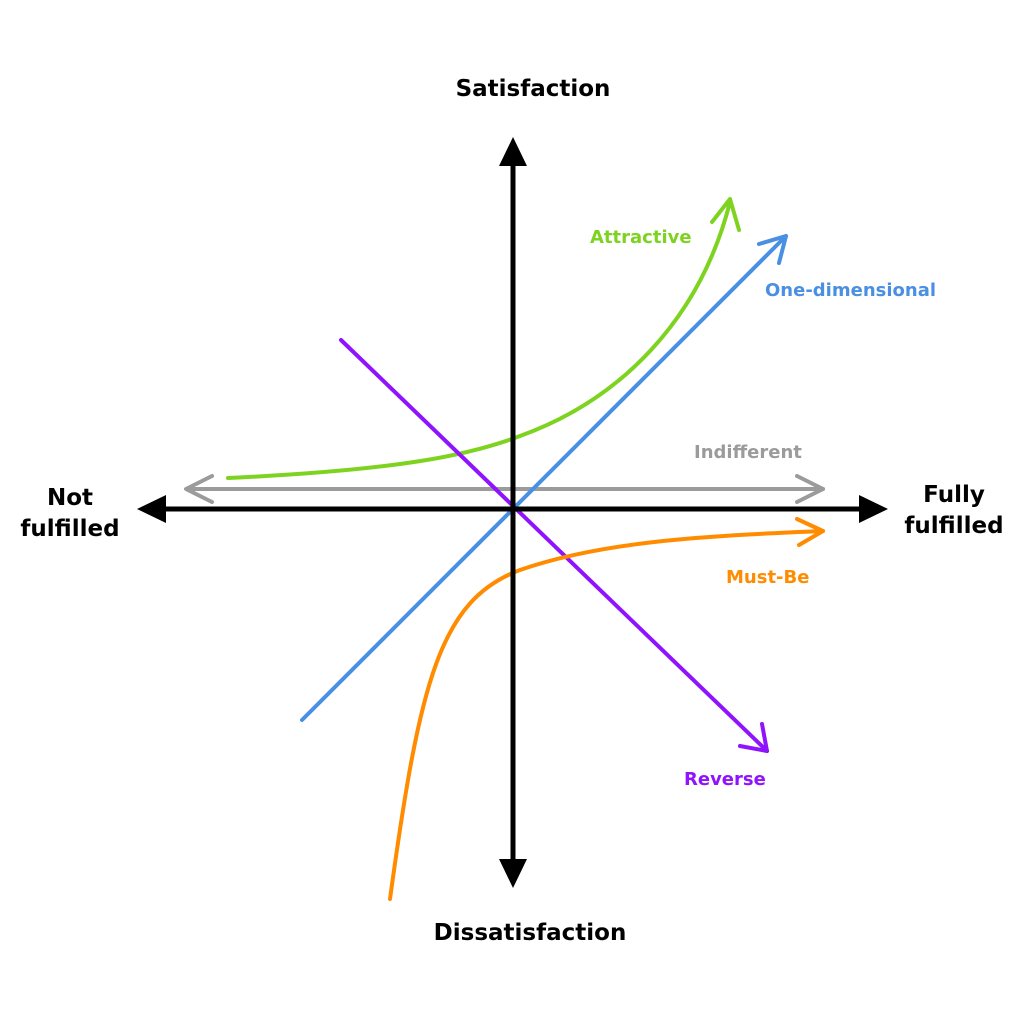 Image resolution: width=1024 pixels, height=1024 pixels. What do you see at coordinates (504, 489) in the screenshot?
I see `indifferent-curve` at bounding box center [504, 489].